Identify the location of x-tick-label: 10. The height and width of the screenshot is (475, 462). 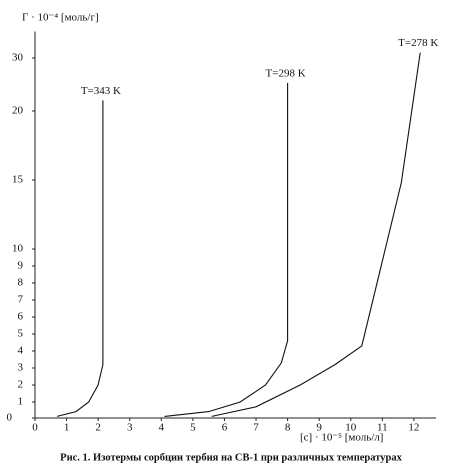
(351, 428).